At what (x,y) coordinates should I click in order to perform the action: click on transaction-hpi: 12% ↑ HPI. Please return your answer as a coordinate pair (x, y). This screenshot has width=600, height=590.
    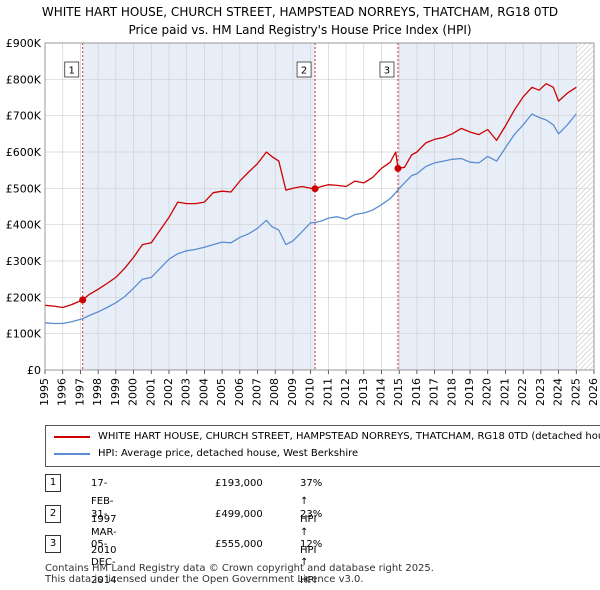
    Looking at the image, I should click on (311, 562).